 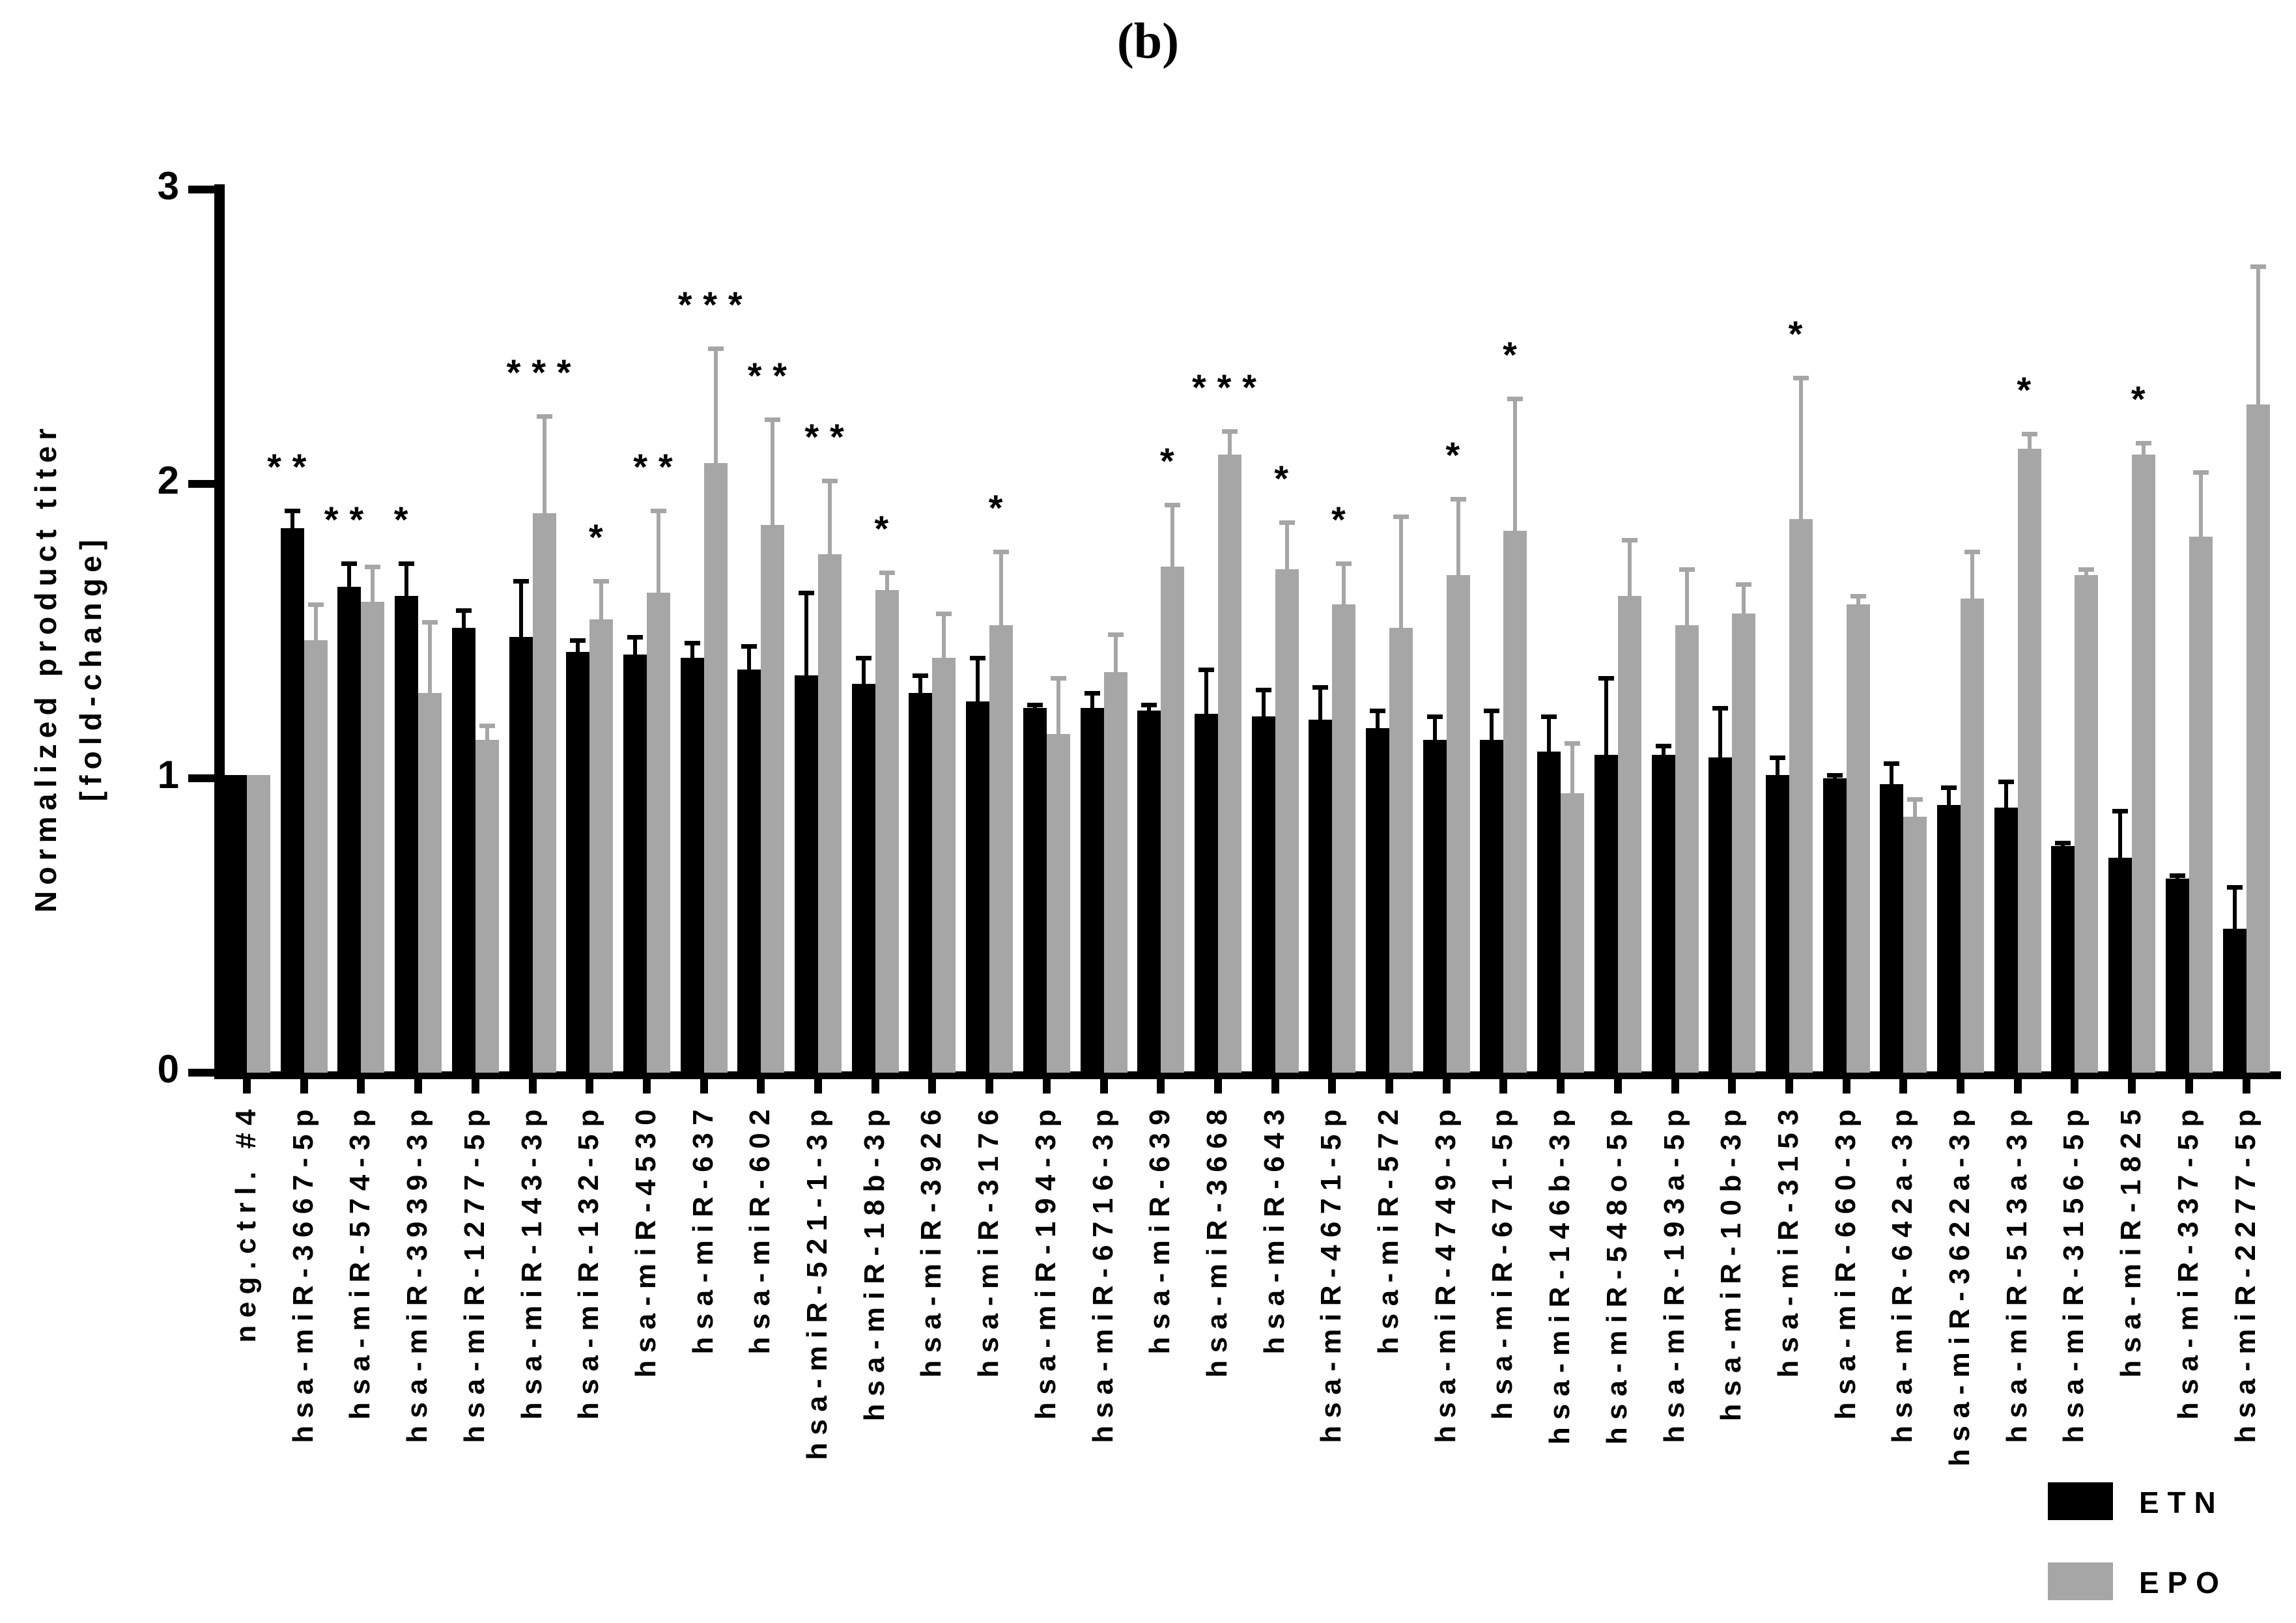 I want to click on x-axis-category-label: hsa-miR-660-3p, so click(x=1846, y=1261).